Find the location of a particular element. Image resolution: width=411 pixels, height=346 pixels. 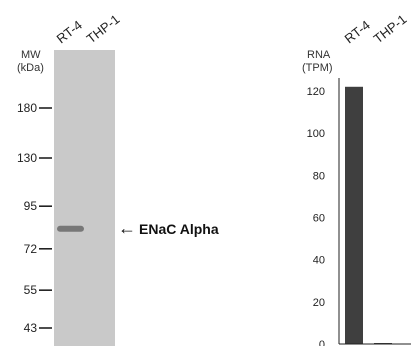

mw-unit-label: (kDa) is located at coordinates (30, 68).